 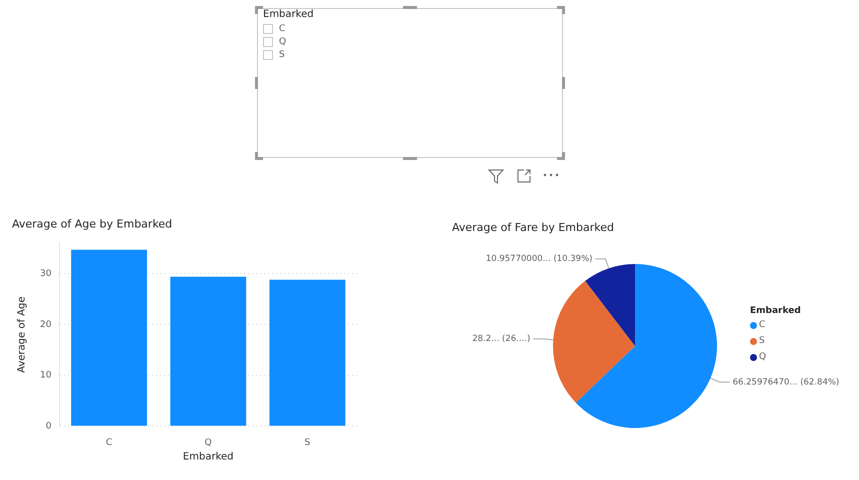 What do you see at coordinates (22, 334) in the screenshot?
I see `y-axis-title: Average of Age` at bounding box center [22, 334].